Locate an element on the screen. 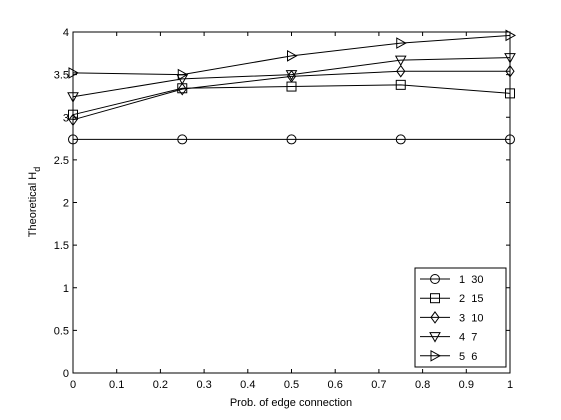  legend-marker-square is located at coordinates (435, 298).